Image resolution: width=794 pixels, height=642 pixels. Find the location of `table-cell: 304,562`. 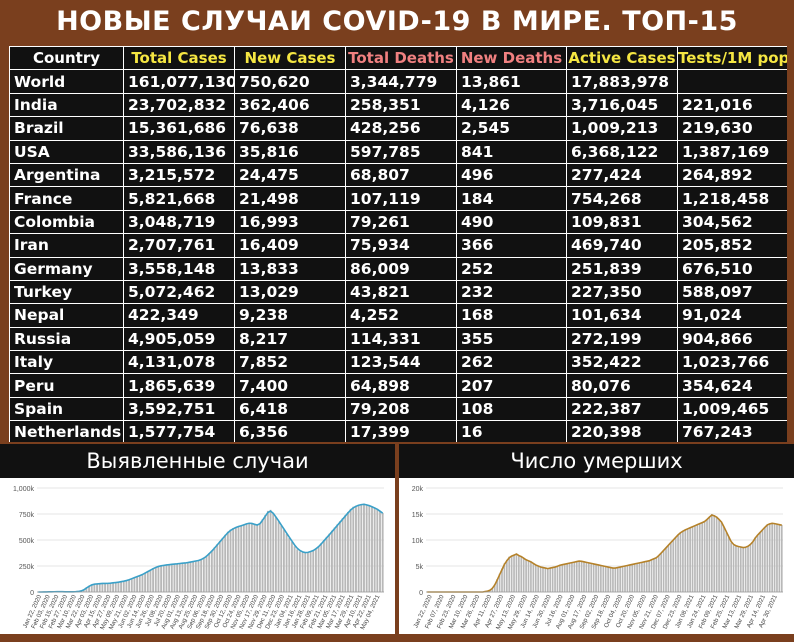

table-cell: 304,562 is located at coordinates (732, 222).